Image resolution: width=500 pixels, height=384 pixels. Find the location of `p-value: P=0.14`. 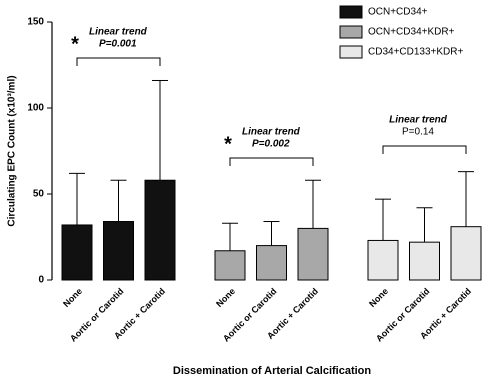

p-value: P=0.14 is located at coordinates (418, 132).